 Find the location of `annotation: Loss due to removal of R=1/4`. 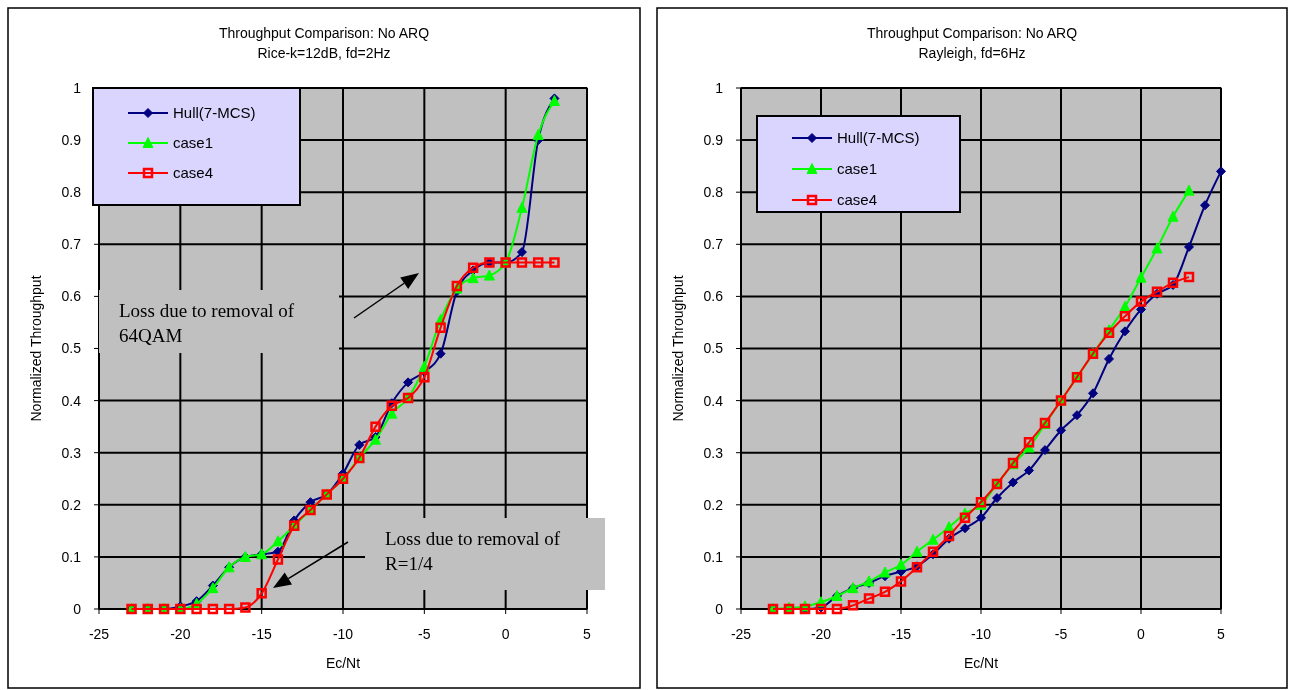

annotation: Loss due to removal of R=1/4 is located at coordinates (473, 551).